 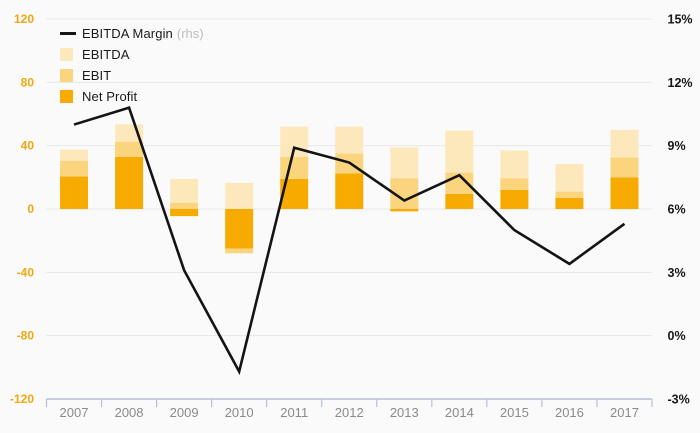 What do you see at coordinates (677, 273) in the screenshot?
I see `right-axis-tick-label: 3%` at bounding box center [677, 273].